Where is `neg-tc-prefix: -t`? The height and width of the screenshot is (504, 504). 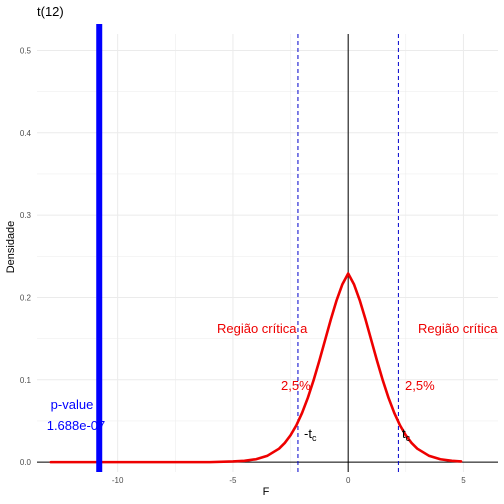 neg-tc-prefix: -t is located at coordinates (308, 433).